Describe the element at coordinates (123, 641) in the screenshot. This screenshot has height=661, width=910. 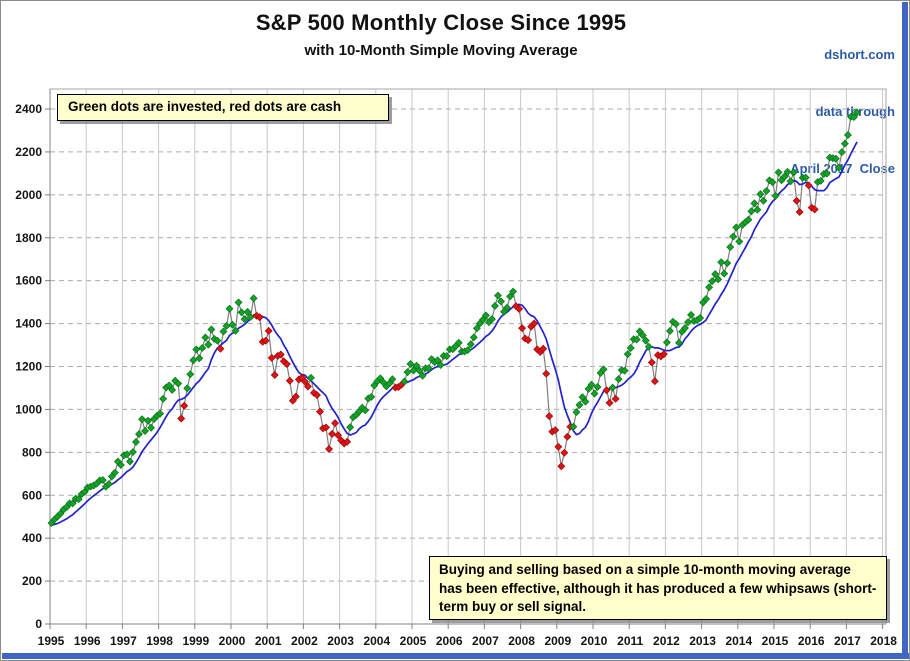
I see `svg-text: 1997` at that location.